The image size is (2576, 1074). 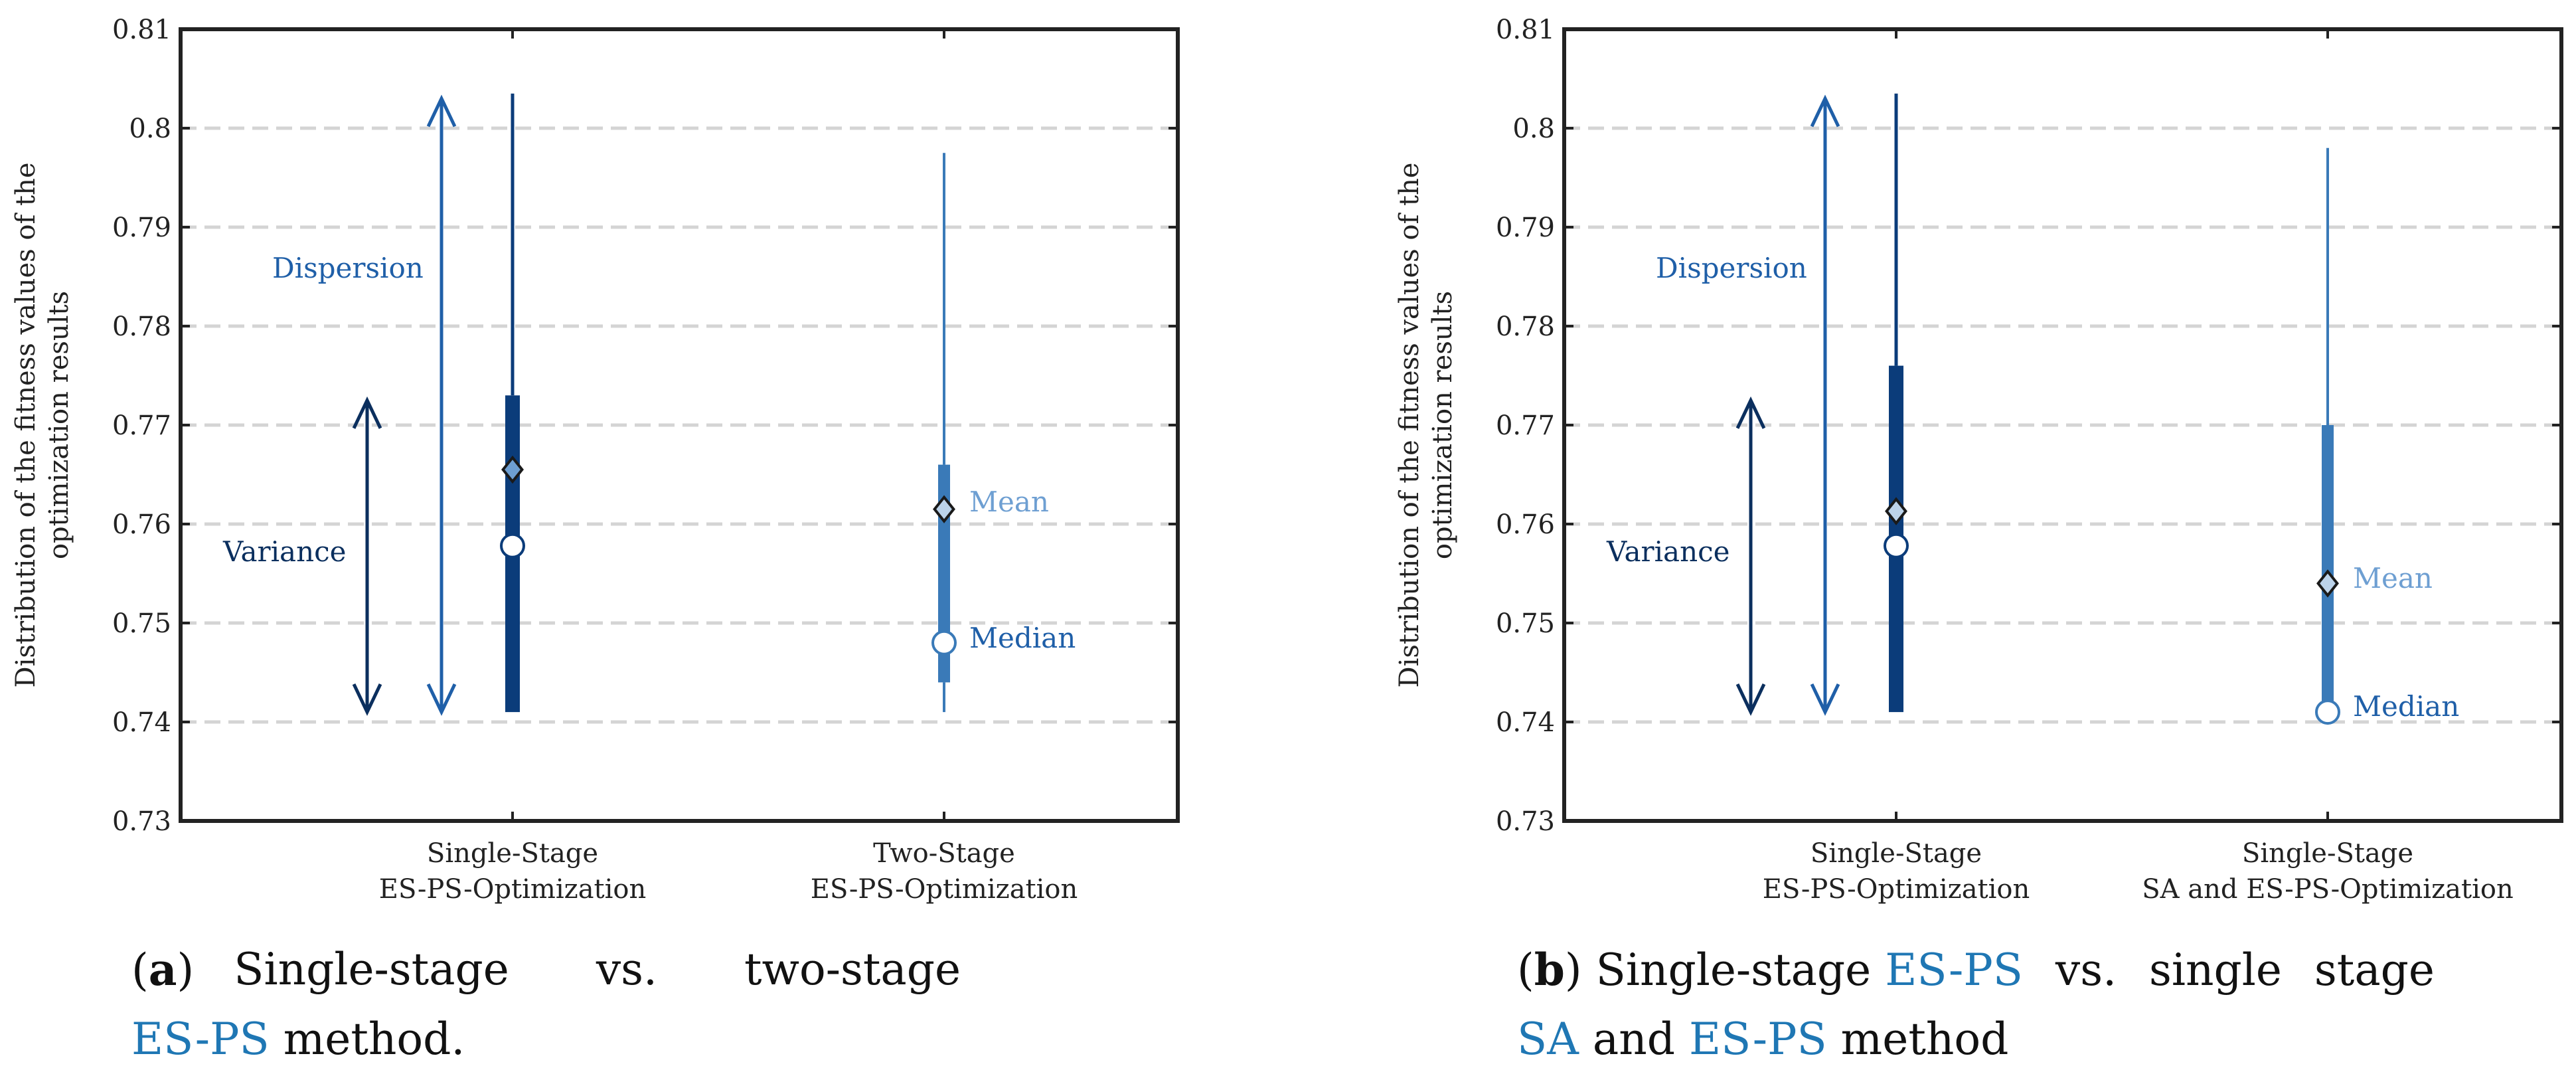 What do you see at coordinates (1740, 970) in the screenshot?
I see `caption-b-line1-pre: Single-stage` at bounding box center [1740, 970].